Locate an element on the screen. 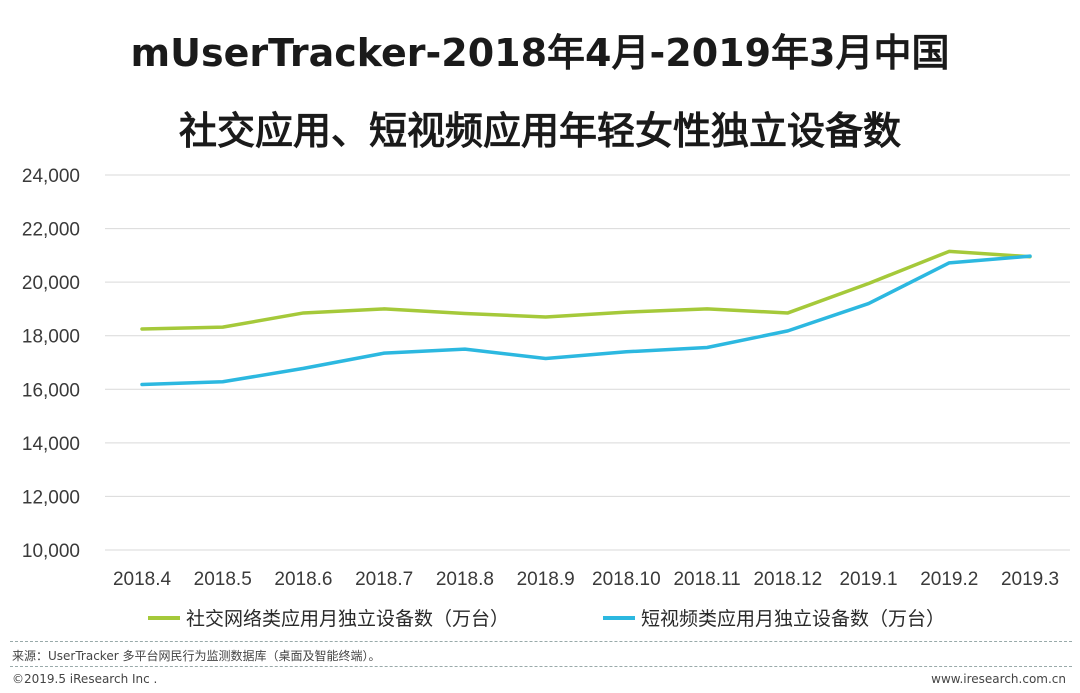 The width and height of the screenshot is (1080, 693). x-tick-label: 2019.2 is located at coordinates (949, 579).